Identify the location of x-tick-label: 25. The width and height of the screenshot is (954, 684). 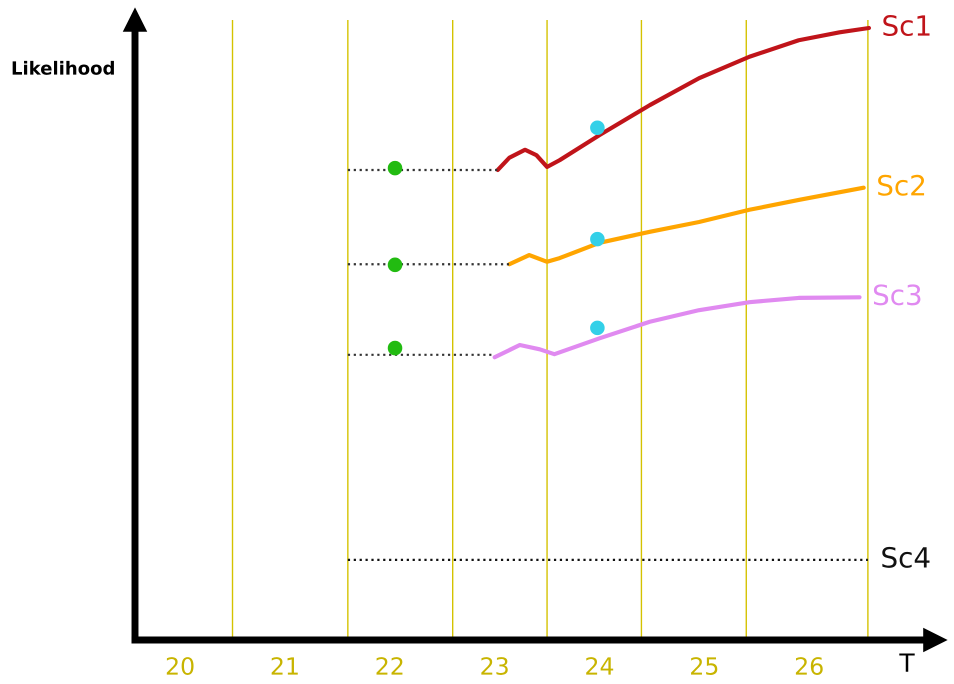
(704, 666).